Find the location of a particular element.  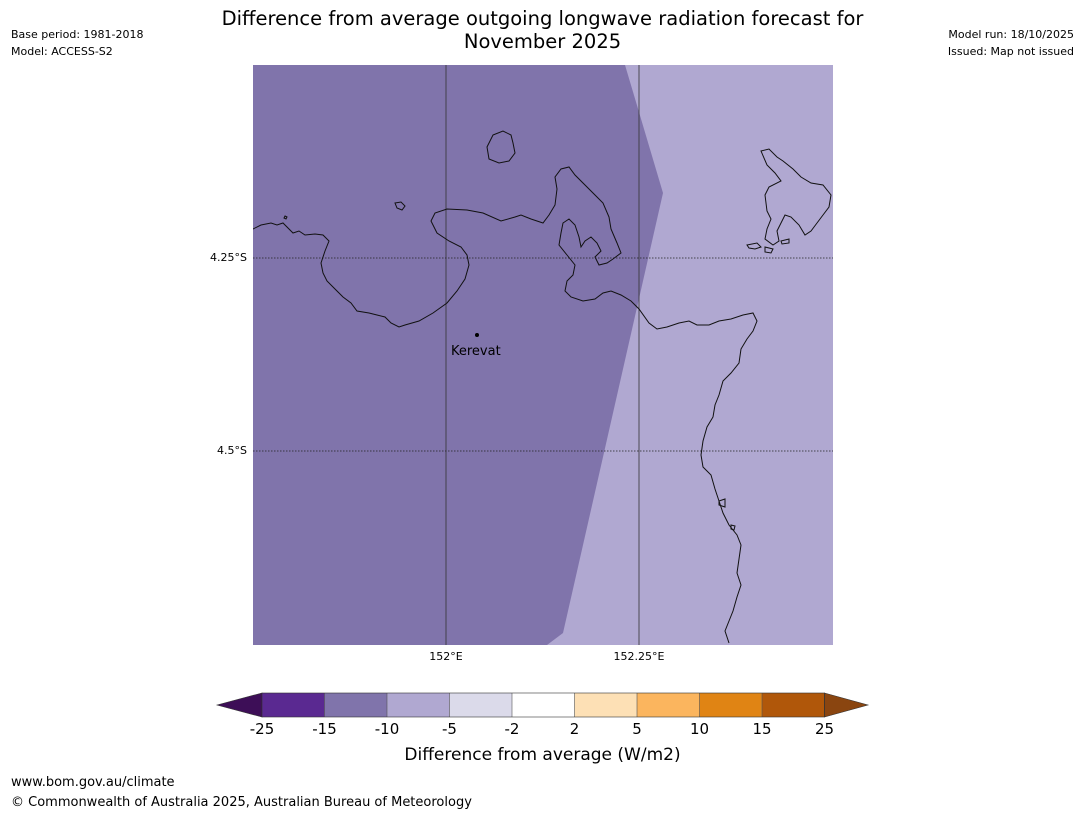

kerevat-label: Kerevat is located at coordinates (476, 351).